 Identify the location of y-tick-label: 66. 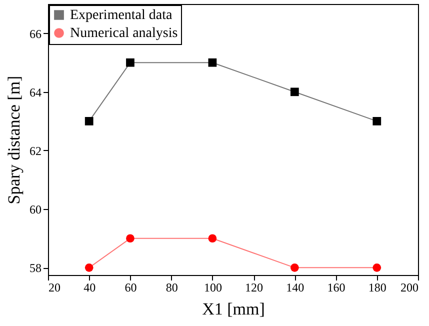
(36, 33).